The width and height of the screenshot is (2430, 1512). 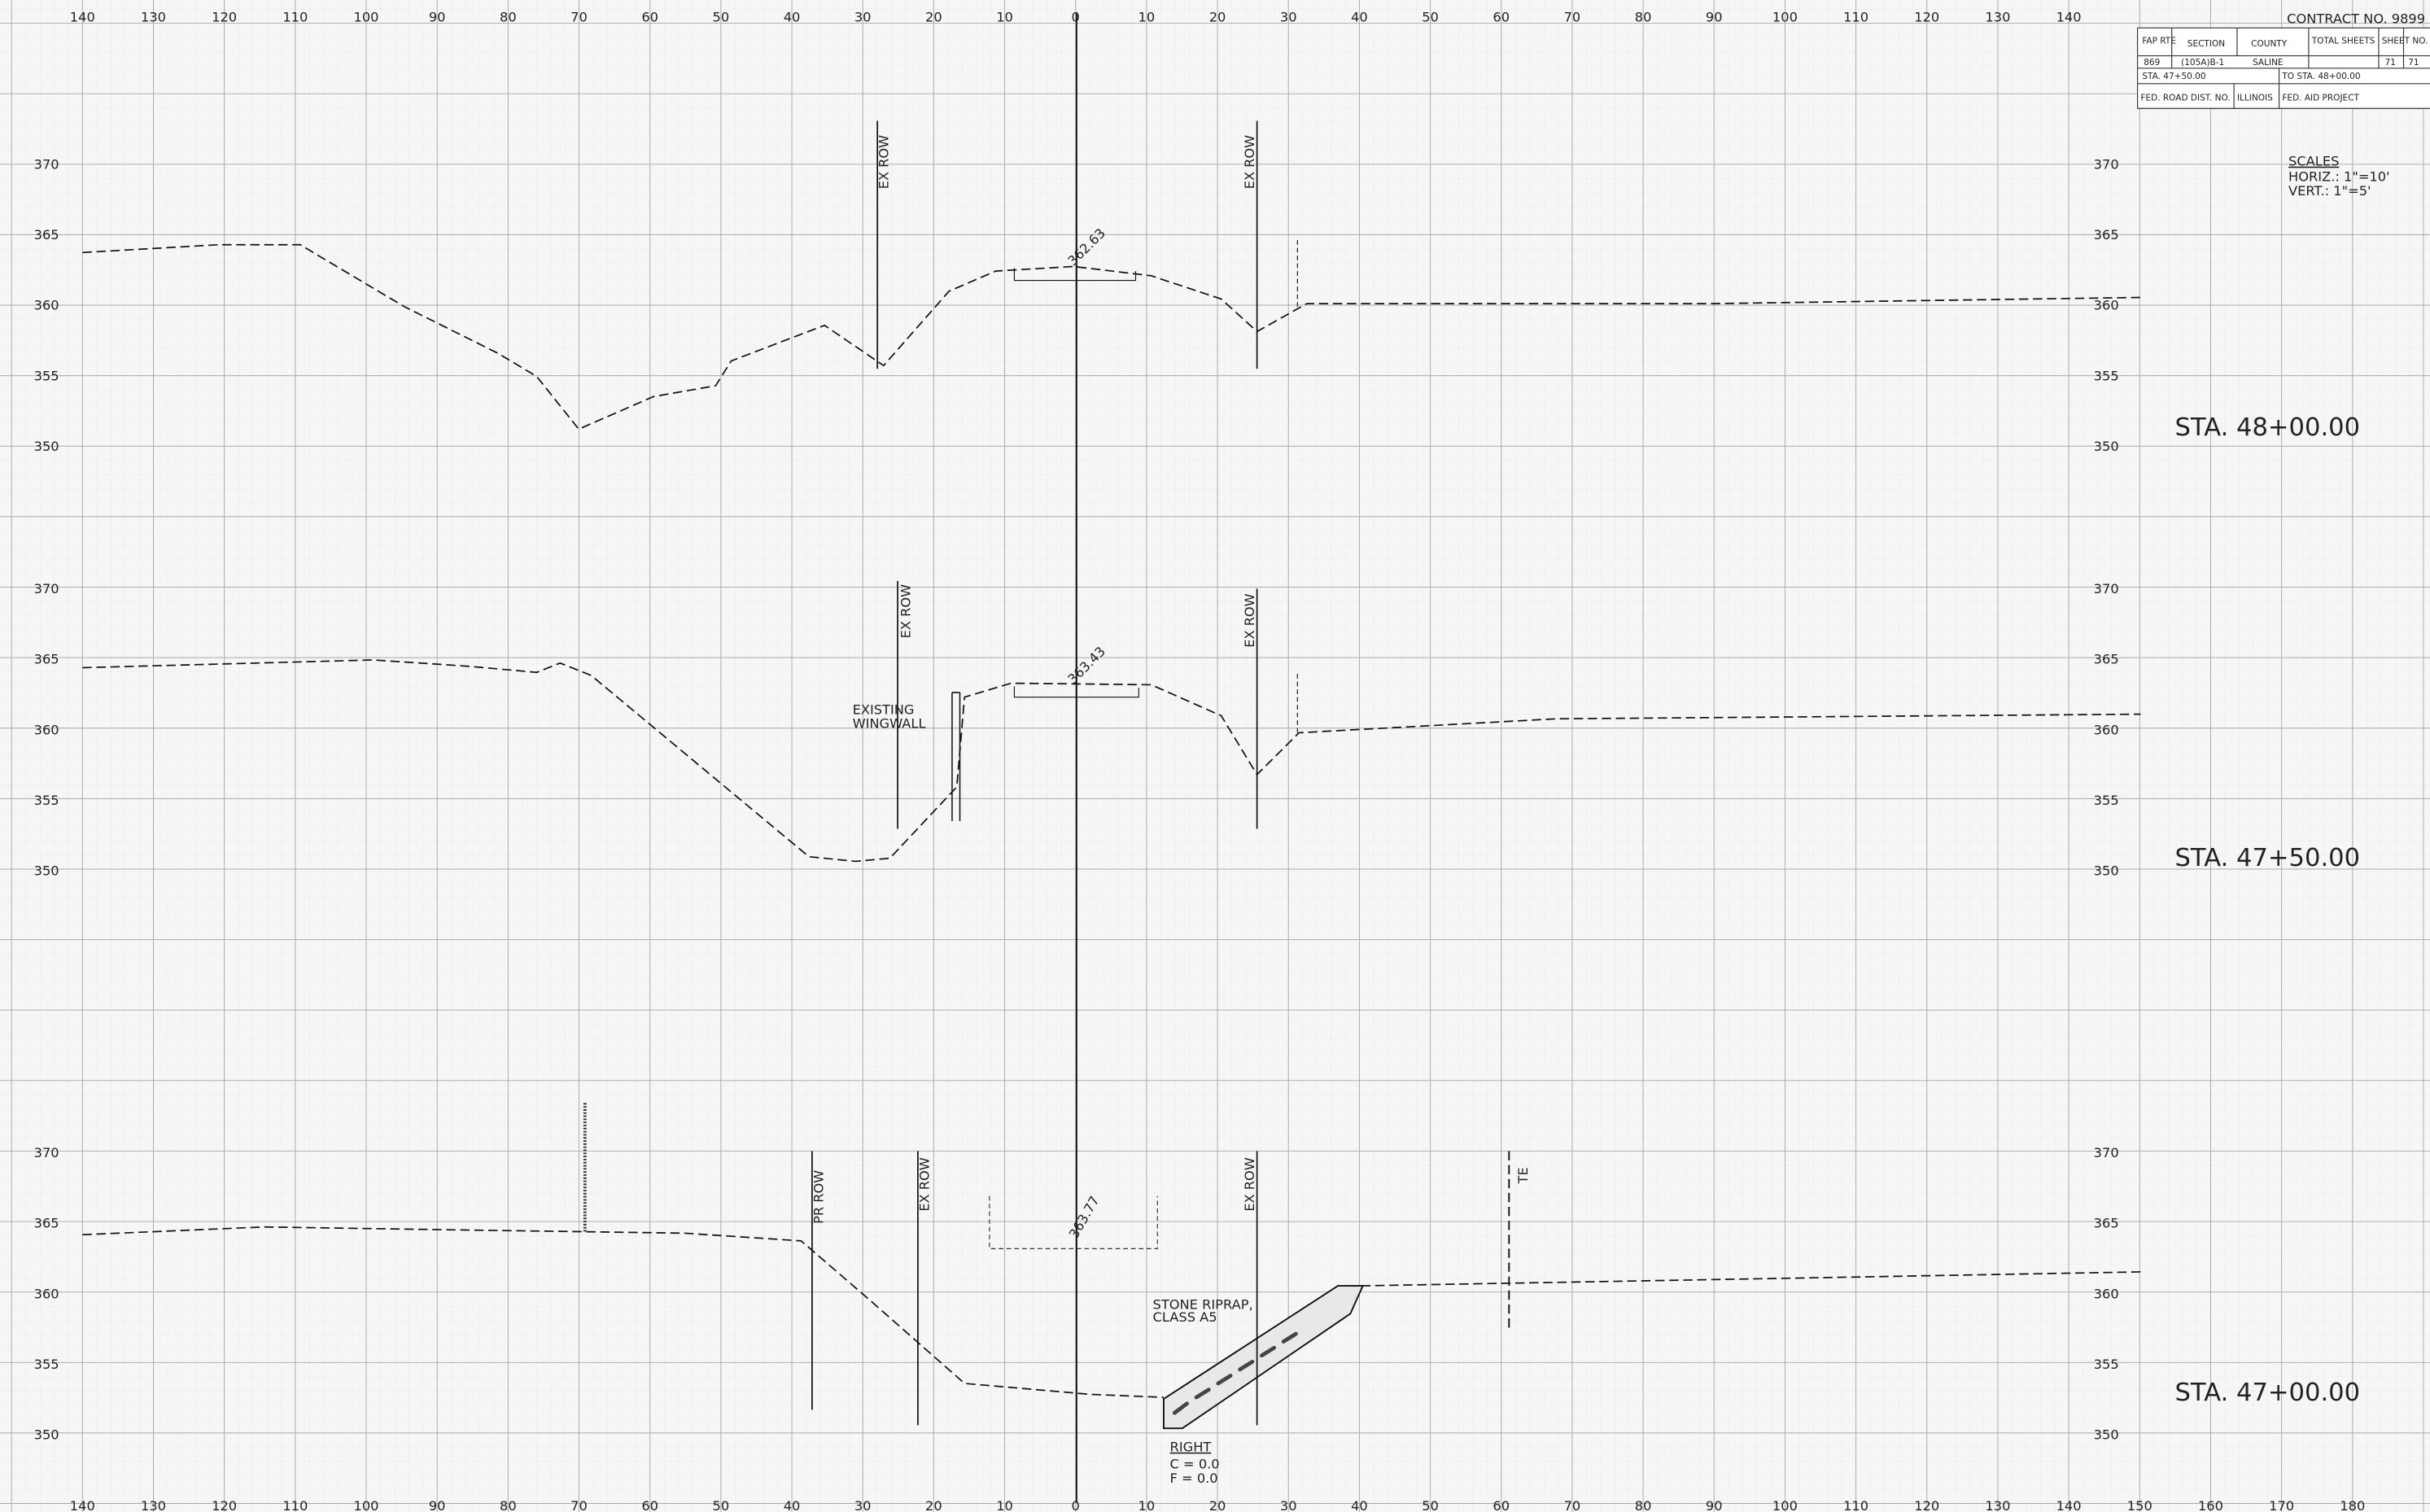 I want to click on station-label: STA. 48+00.00, so click(x=2267, y=427).